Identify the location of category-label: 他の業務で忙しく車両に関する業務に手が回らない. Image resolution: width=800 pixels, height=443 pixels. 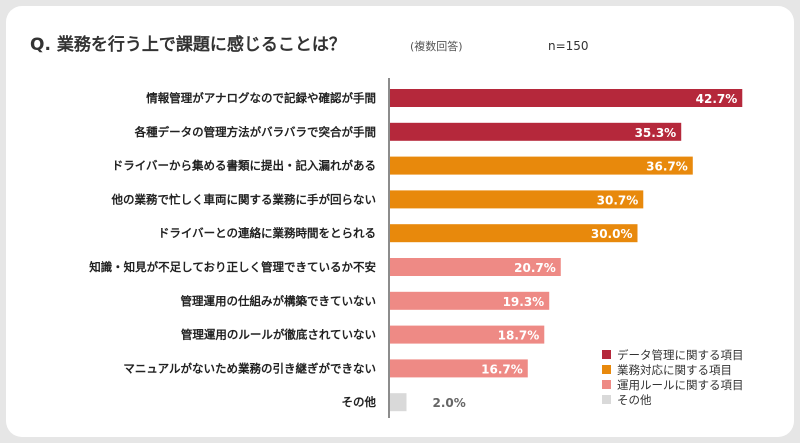
(244, 199).